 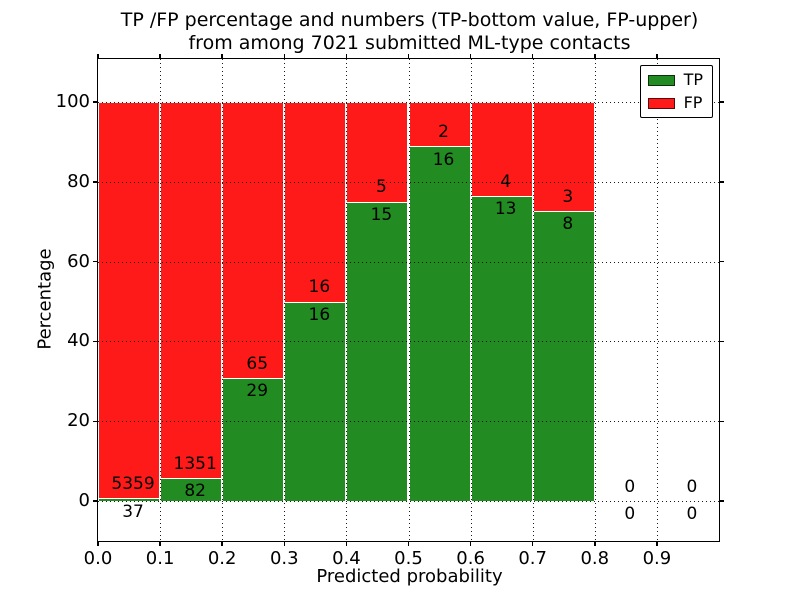 What do you see at coordinates (409, 576) in the screenshot?
I see `x-axis-label: Predicted probability` at bounding box center [409, 576].